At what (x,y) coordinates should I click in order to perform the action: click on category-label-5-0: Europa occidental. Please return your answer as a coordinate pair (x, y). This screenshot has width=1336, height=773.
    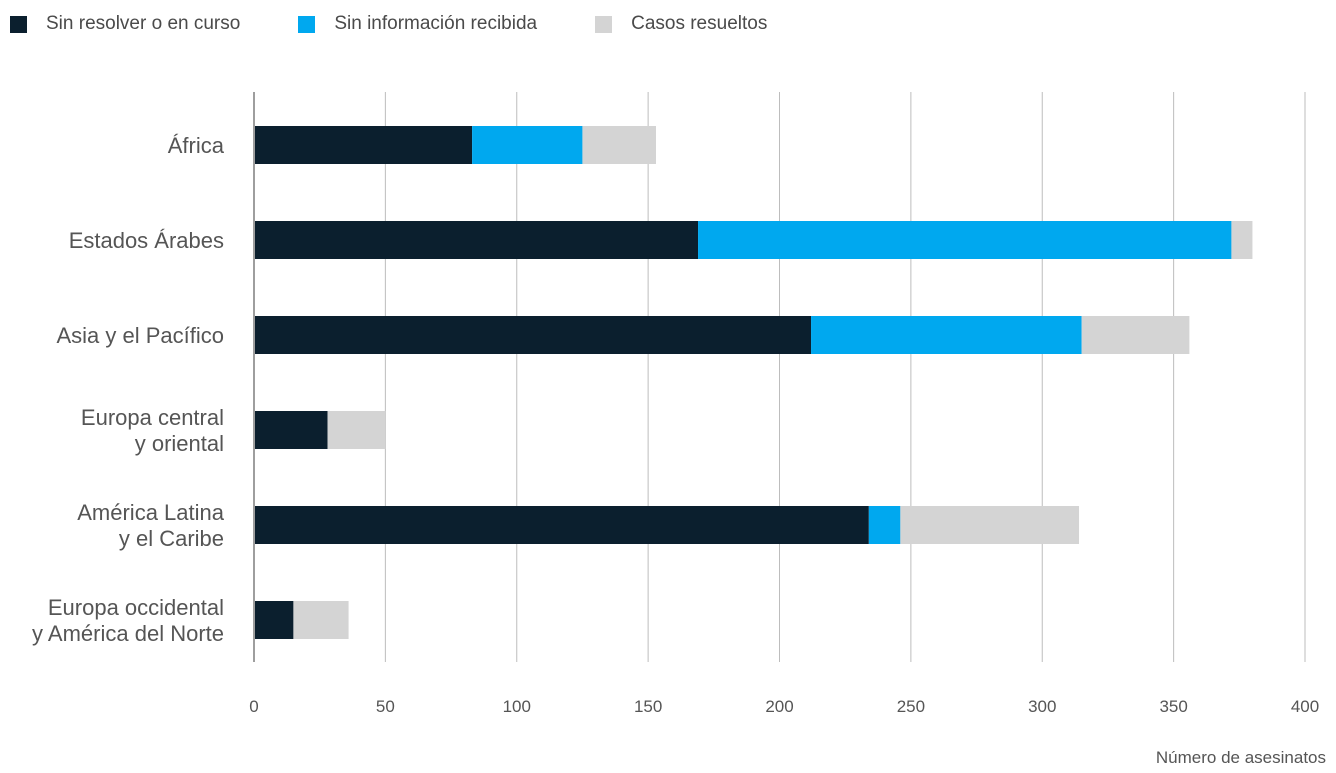
    Looking at the image, I should click on (136, 607).